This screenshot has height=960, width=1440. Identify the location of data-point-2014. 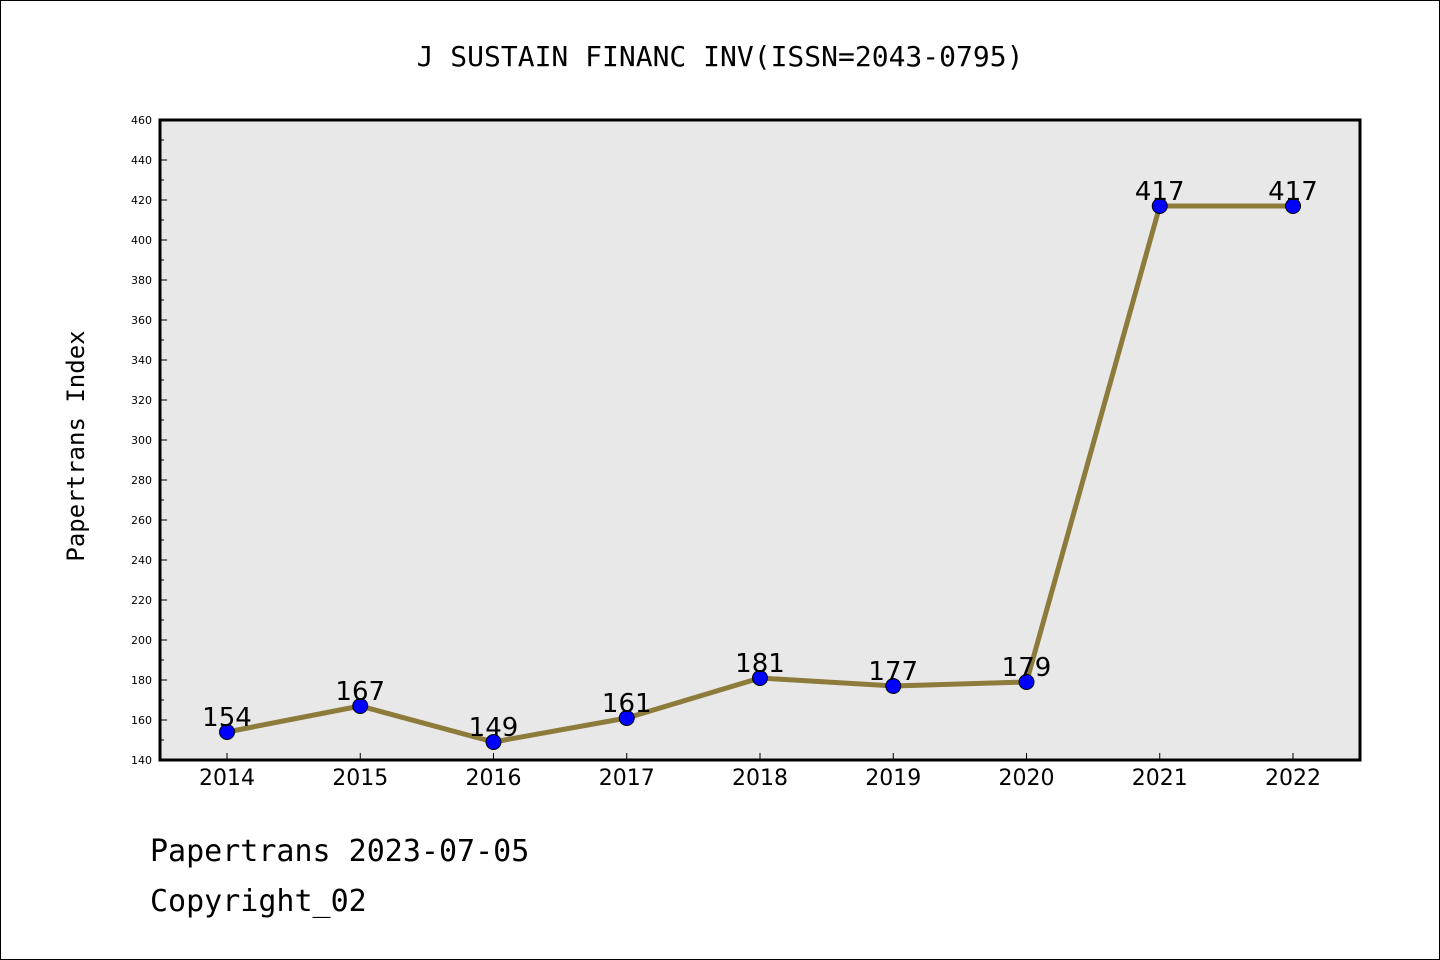
(227, 732).